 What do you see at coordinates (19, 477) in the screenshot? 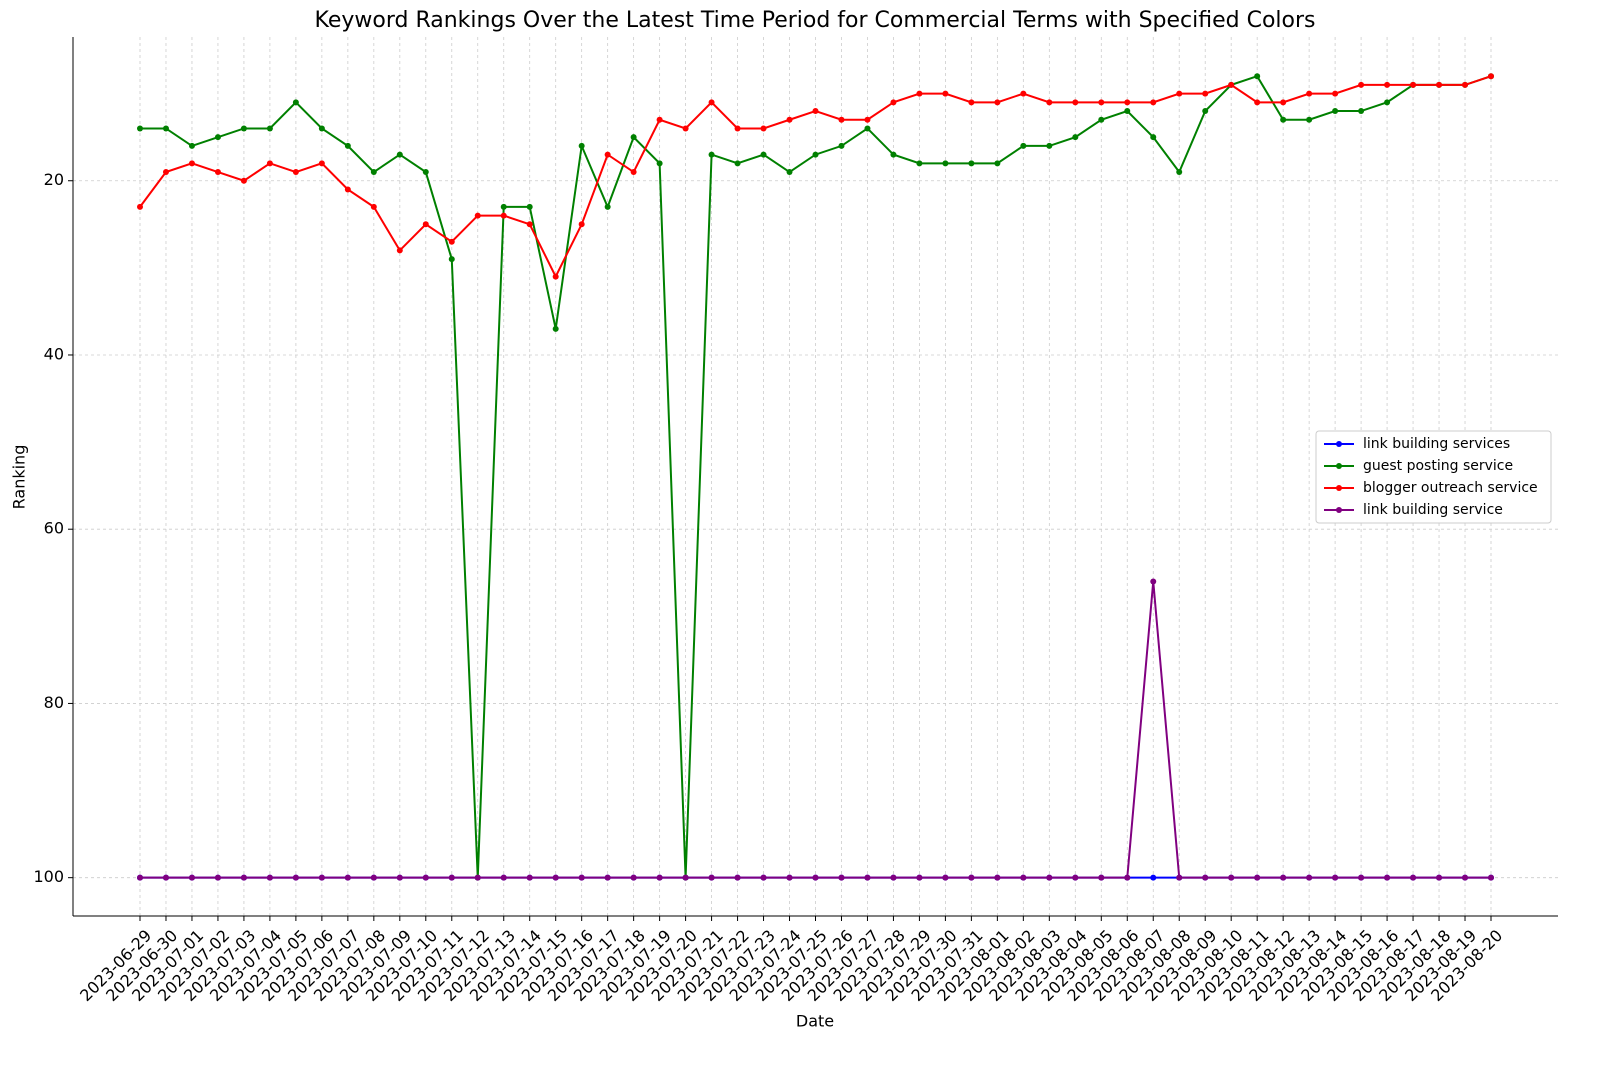
I see `y-axis-label: Ranking` at bounding box center [19, 477].